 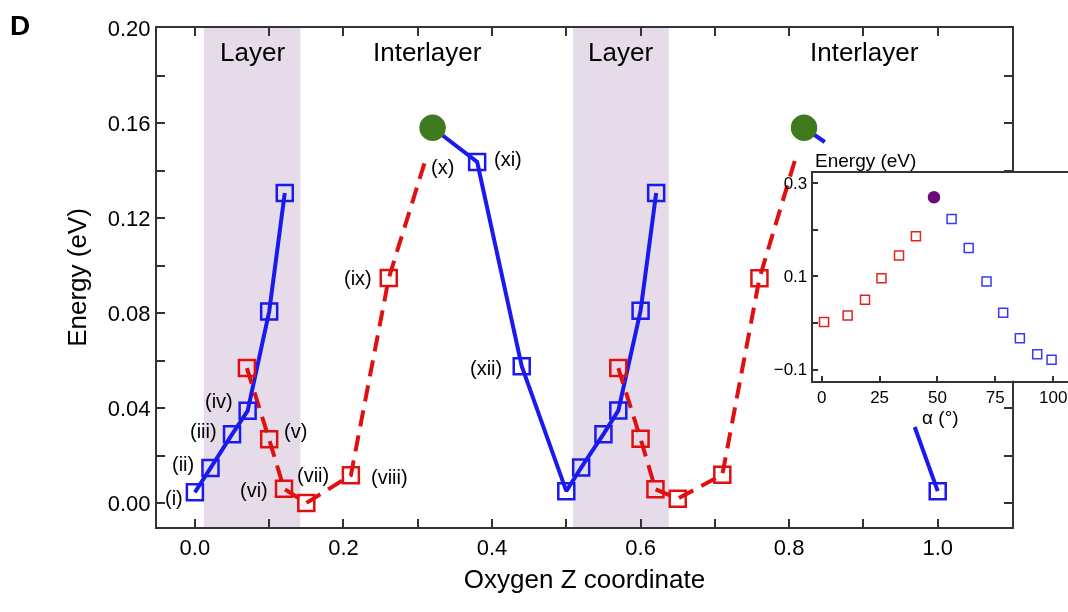 What do you see at coordinates (1053, 398) in the screenshot?
I see `x-tick-label: 100` at bounding box center [1053, 398].